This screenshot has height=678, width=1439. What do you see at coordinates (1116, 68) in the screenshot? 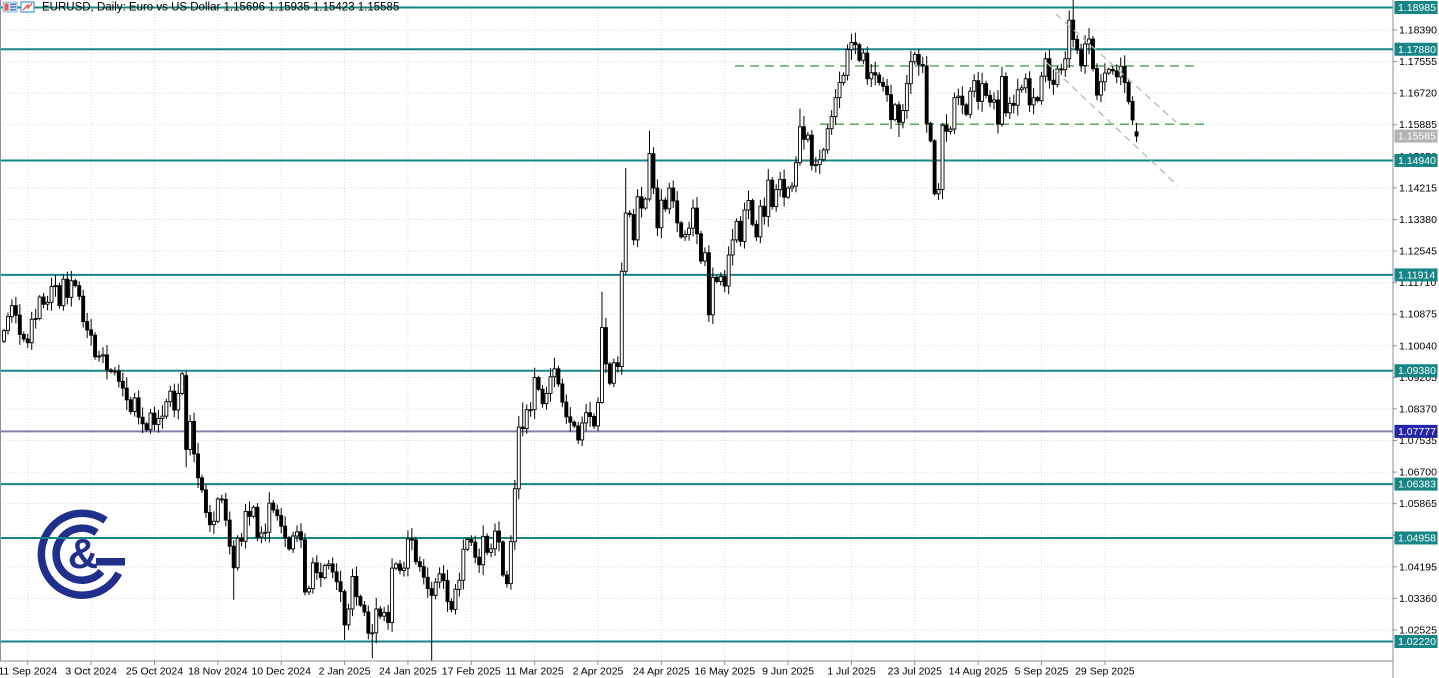
I see `trend-channel-upper-line` at bounding box center [1116, 68].